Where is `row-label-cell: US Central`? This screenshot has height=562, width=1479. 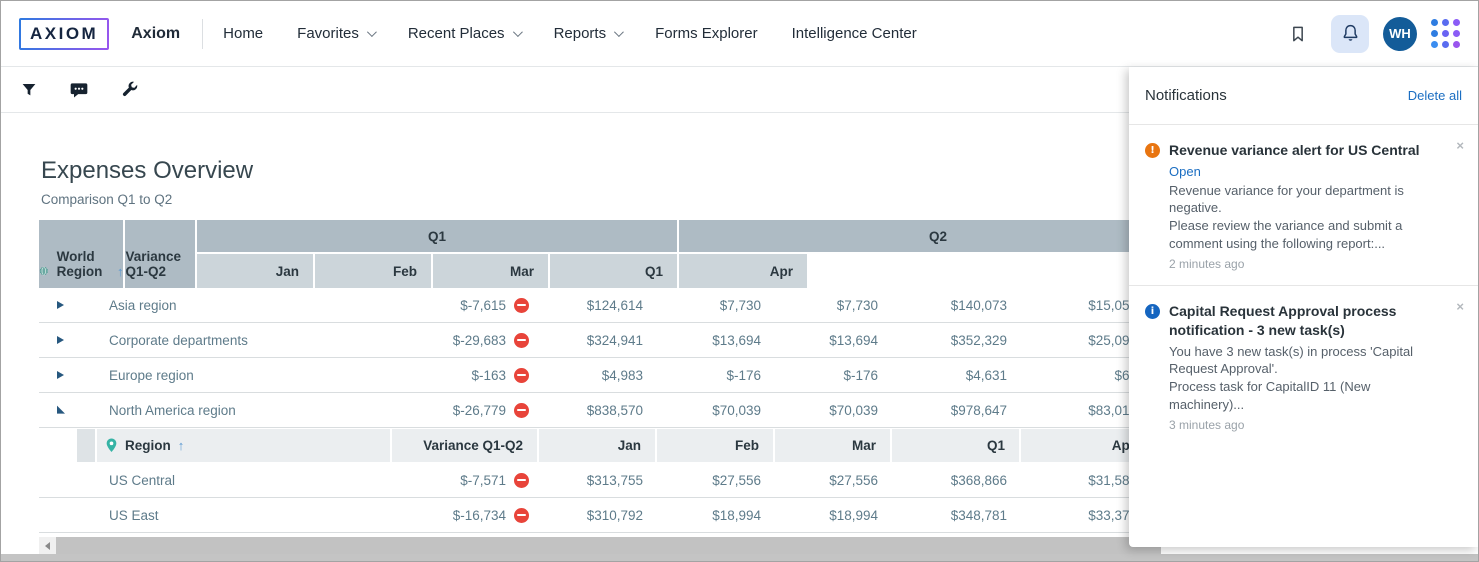
row-label-cell: US Central is located at coordinates (216, 480).